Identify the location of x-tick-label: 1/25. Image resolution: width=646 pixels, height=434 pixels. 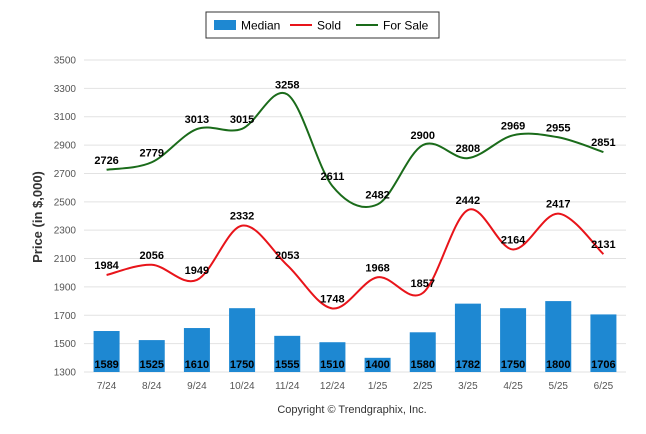
(378, 386).